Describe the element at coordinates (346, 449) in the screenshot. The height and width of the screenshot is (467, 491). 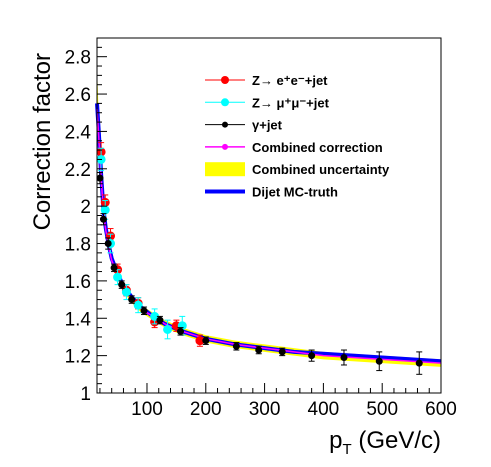
I see `x-axis-title-subscript: T` at that location.